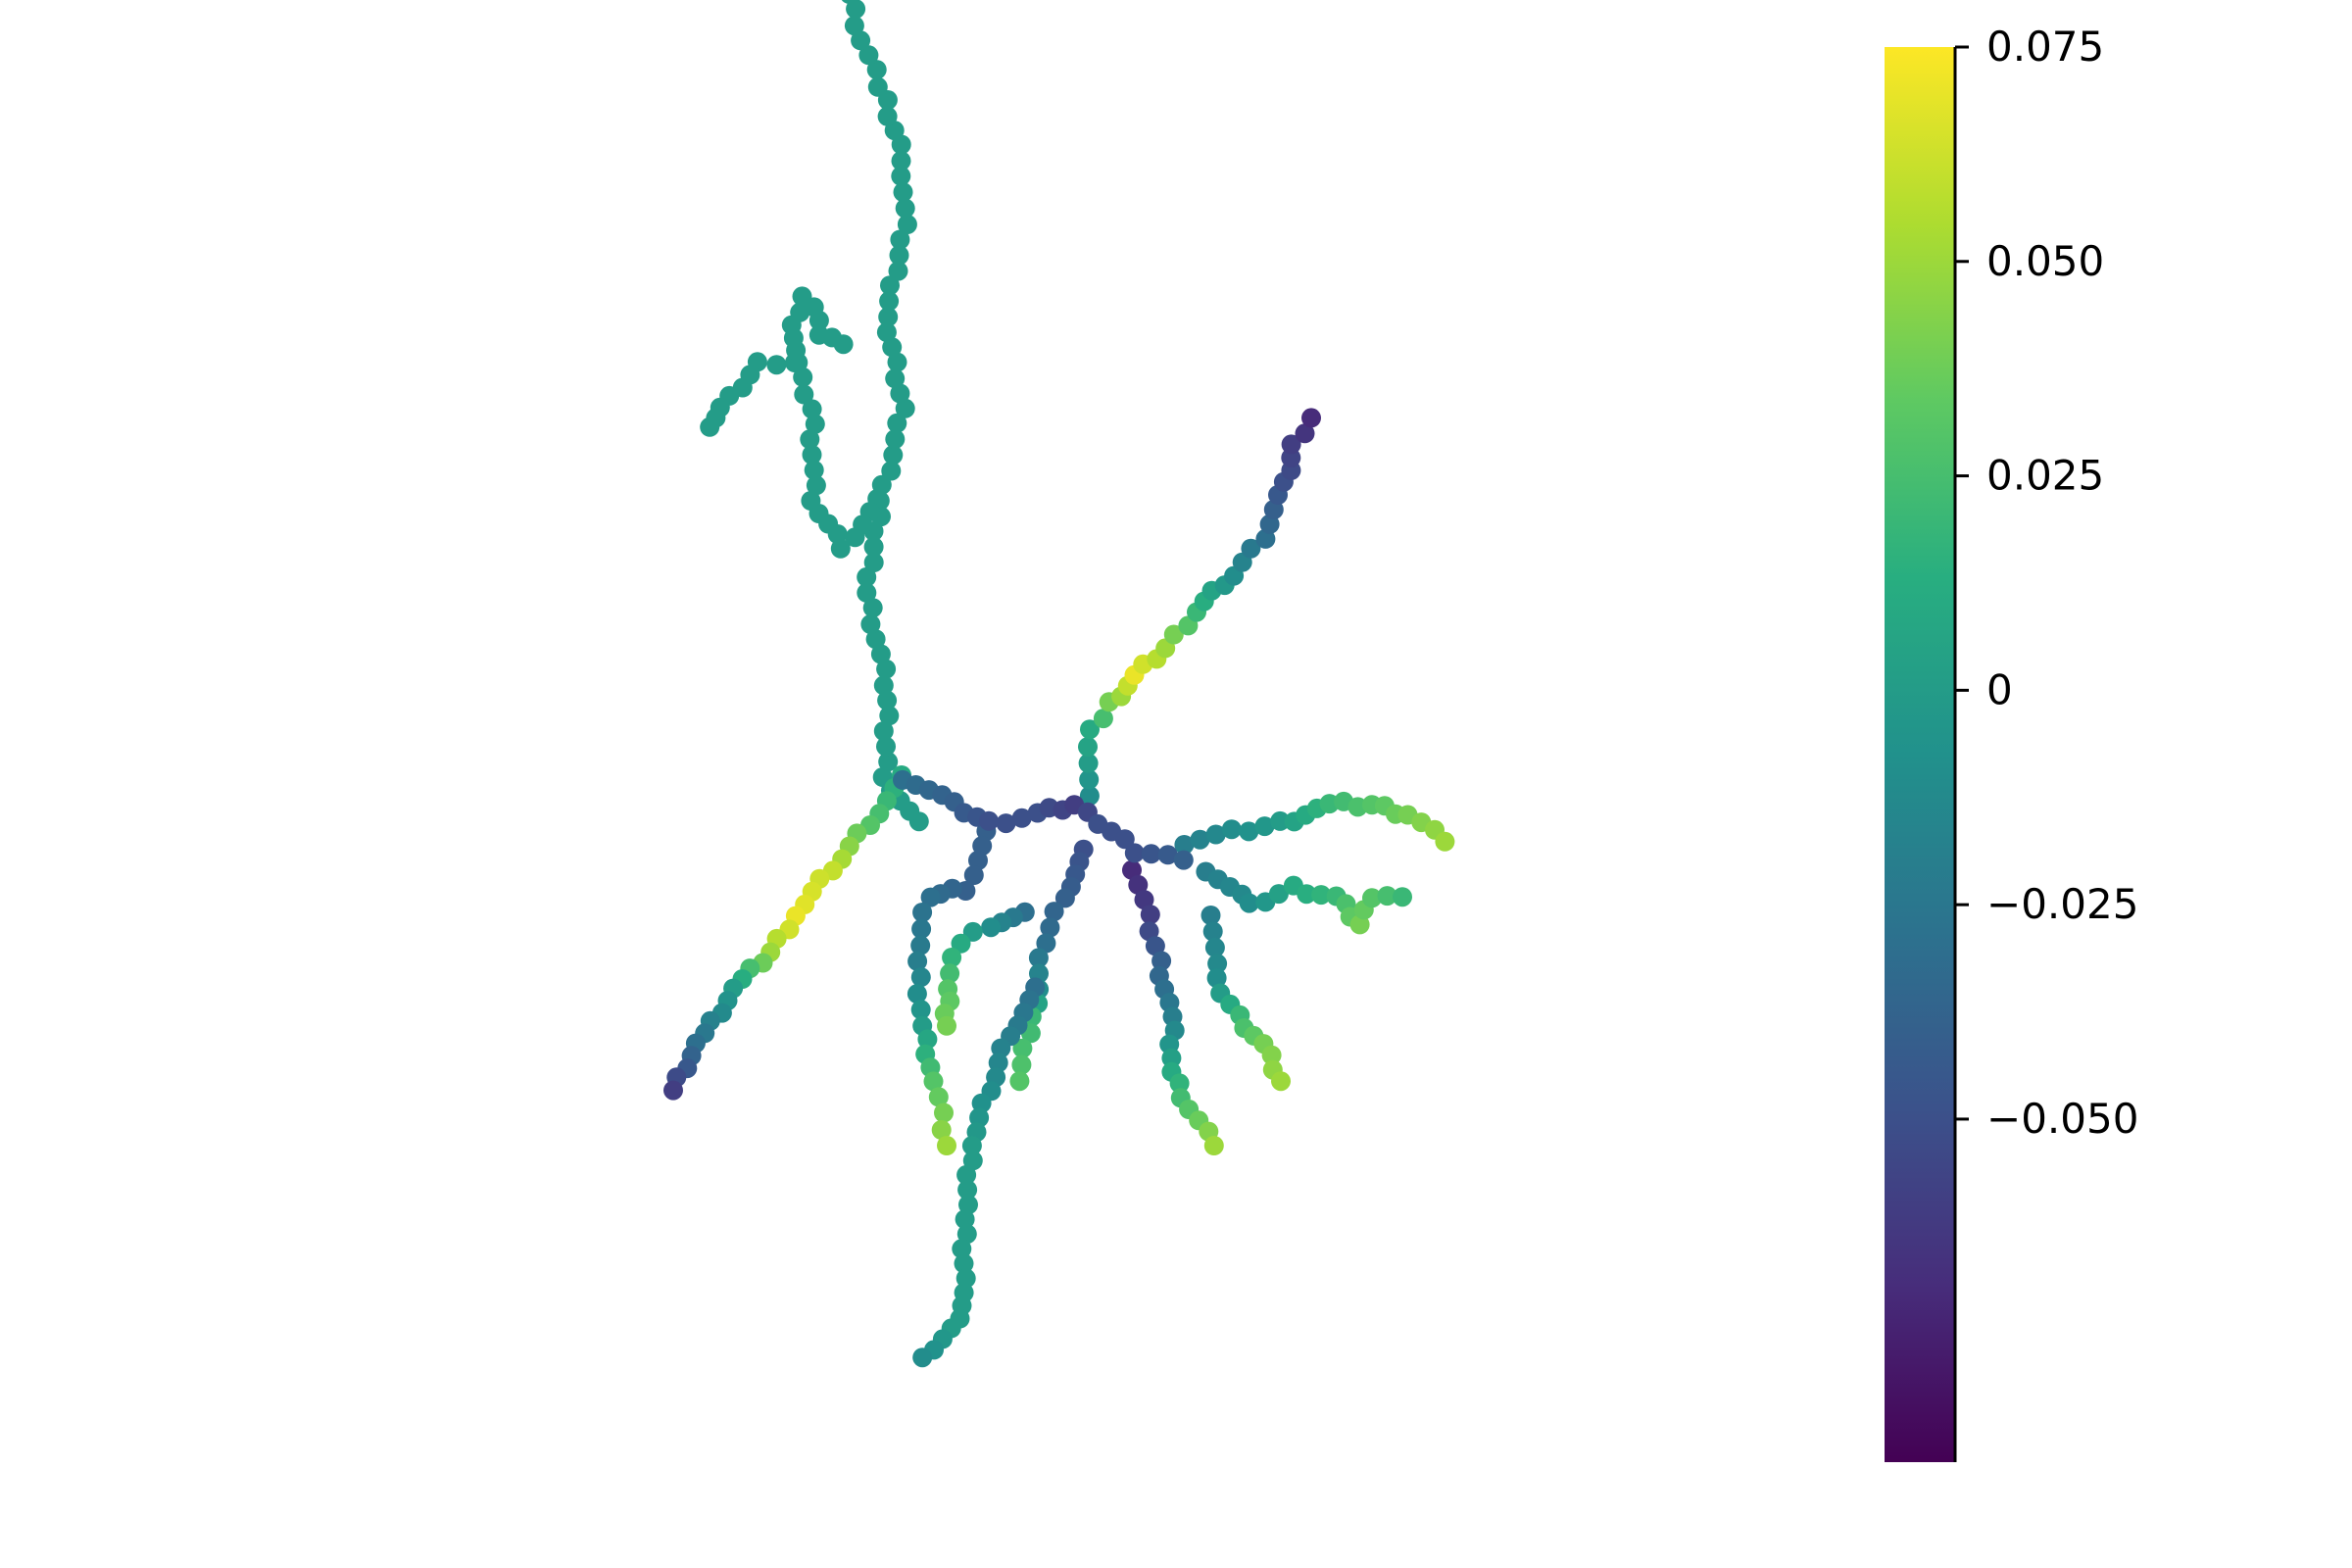  I want to click on colorbar-tick-label: 0.075, so click(2045, 47).